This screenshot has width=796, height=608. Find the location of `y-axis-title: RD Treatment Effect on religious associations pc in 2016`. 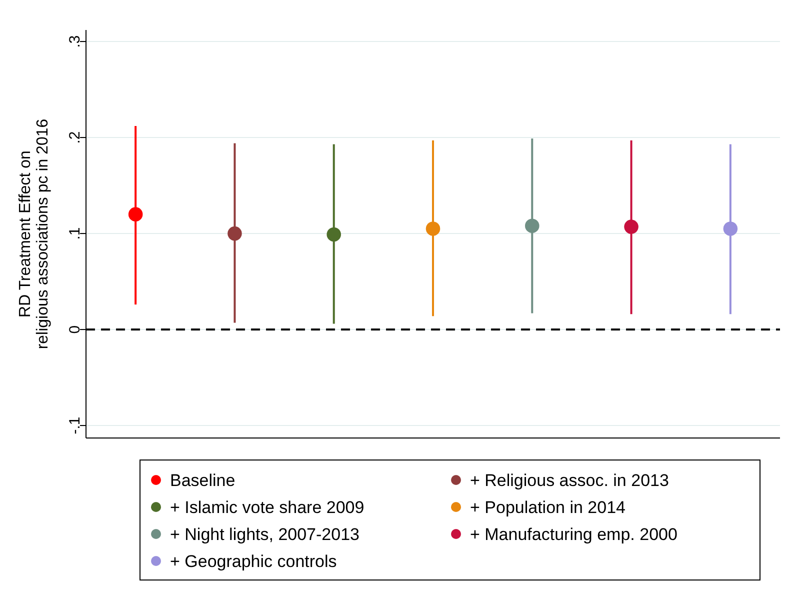

y-axis-title: RD Treatment Effect on religious associations pc in 2016 is located at coordinates (34, 234).